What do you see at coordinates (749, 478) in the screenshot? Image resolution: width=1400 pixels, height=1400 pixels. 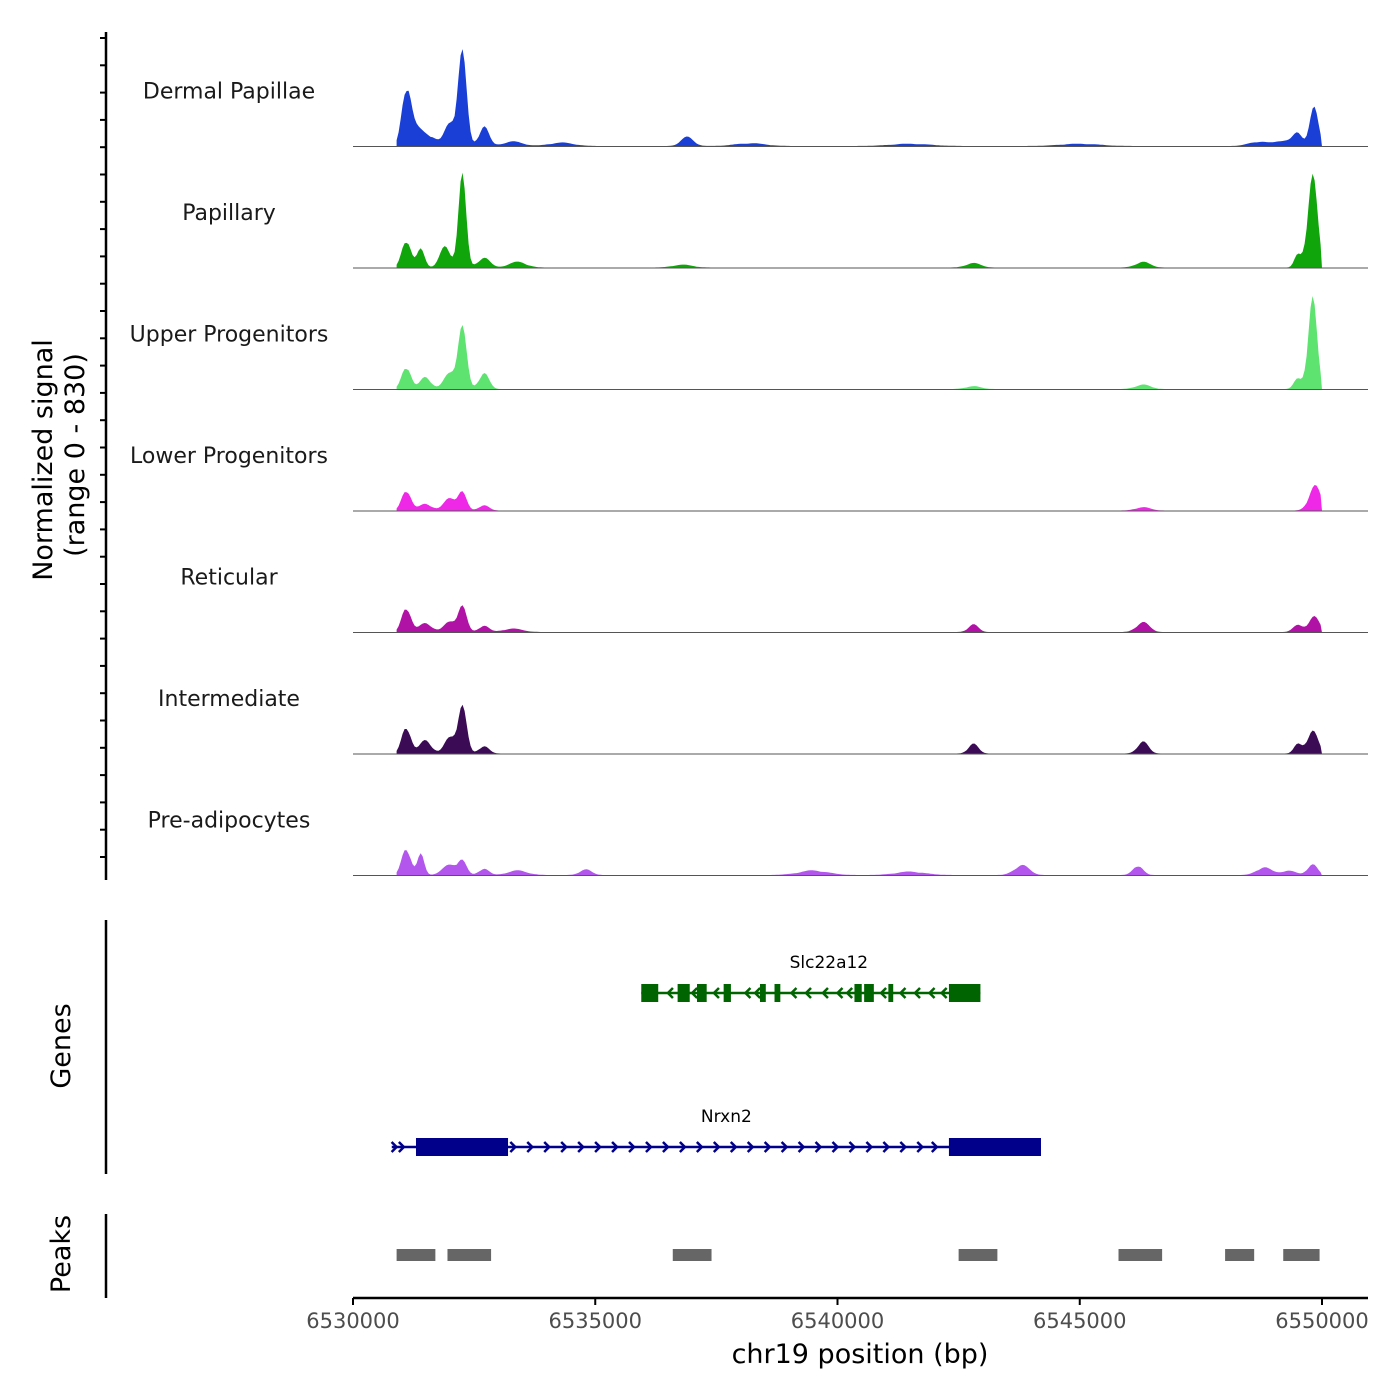 I see `track-lower-progenitors: Lower Progenitors` at bounding box center [749, 478].